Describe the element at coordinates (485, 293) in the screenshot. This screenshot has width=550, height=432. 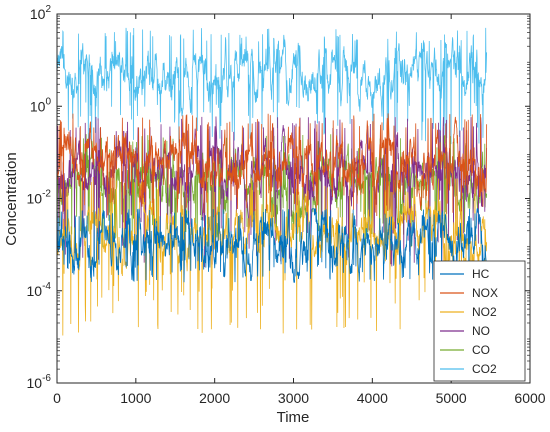
I see `legend-label: NOX` at that location.